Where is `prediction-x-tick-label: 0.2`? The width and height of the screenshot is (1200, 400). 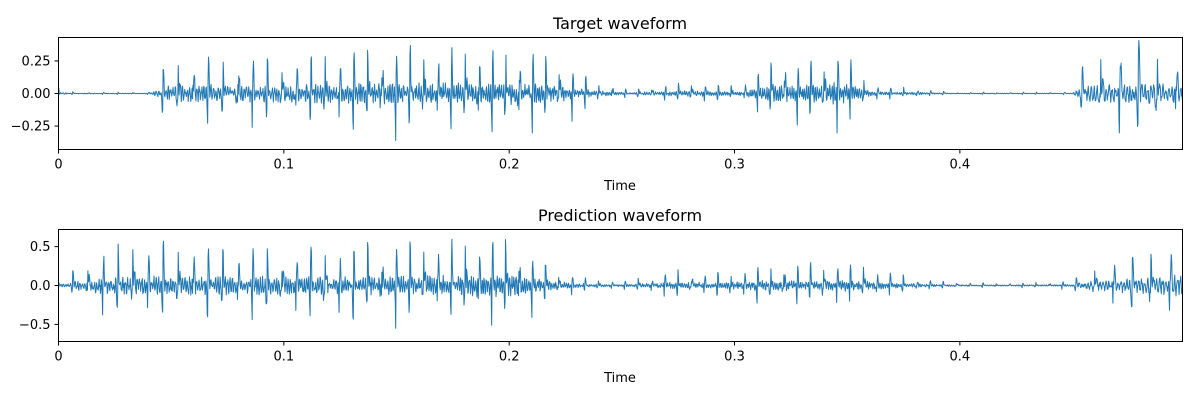 prediction-x-tick-label: 0.2 is located at coordinates (509, 357).